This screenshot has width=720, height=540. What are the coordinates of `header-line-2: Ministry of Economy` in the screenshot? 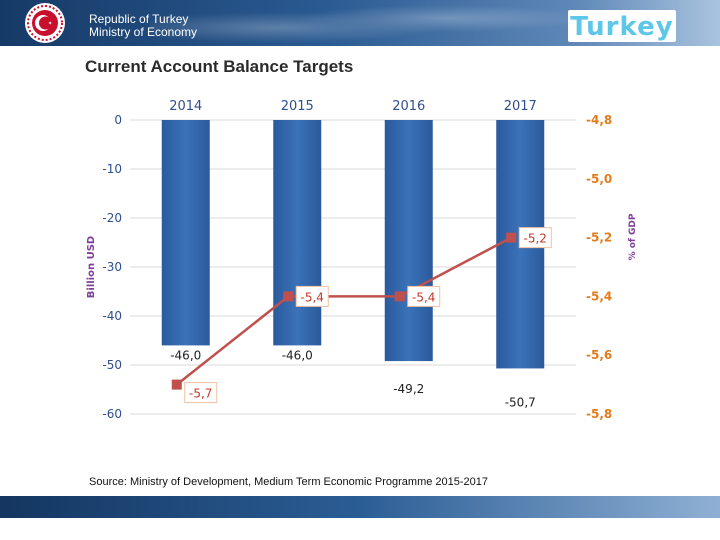 It's located at (143, 32).